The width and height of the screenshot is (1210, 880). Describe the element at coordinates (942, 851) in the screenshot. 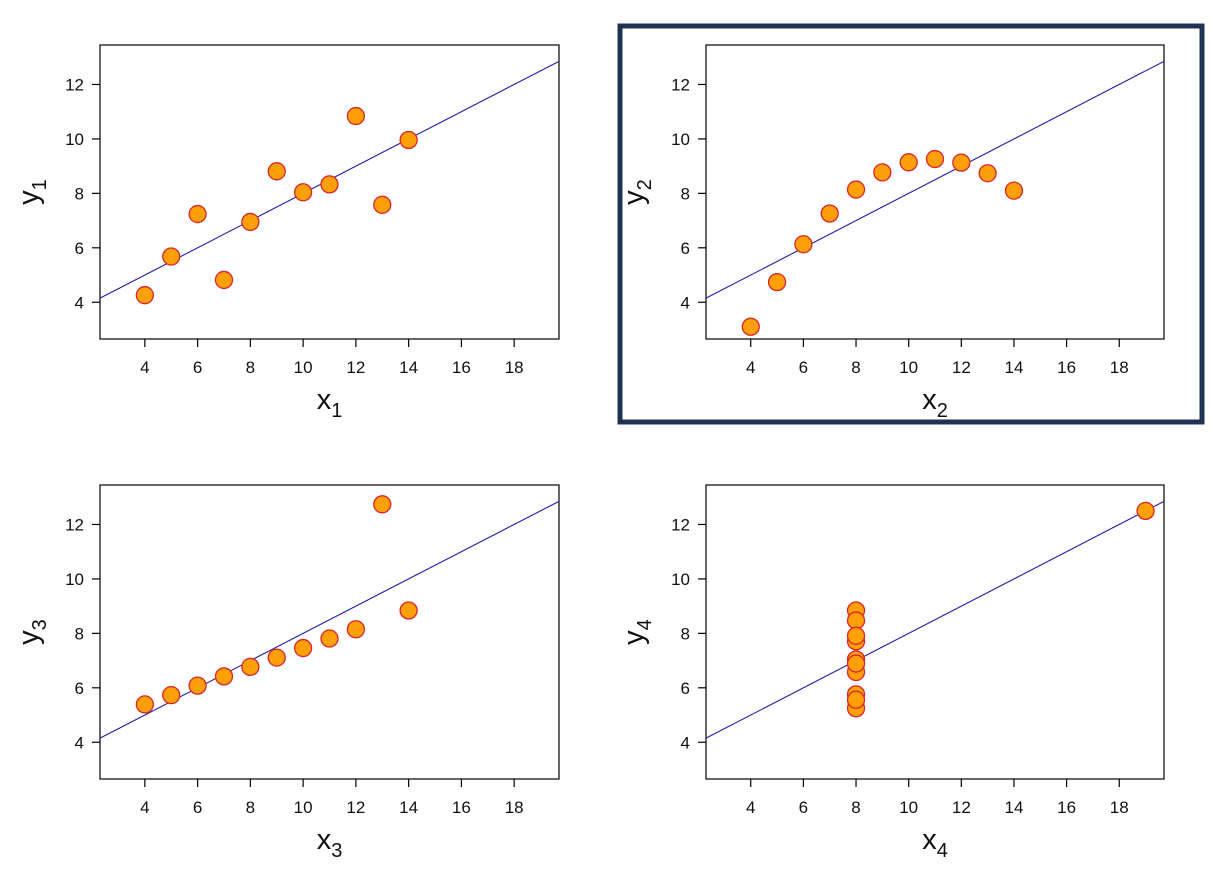

I see `x-axis-label-subscript: 4` at that location.